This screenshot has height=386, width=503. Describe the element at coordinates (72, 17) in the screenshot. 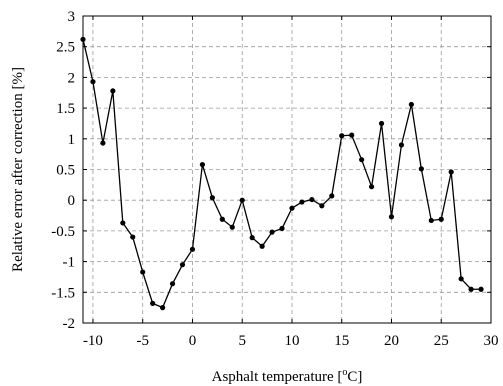

I see `y-tick-label: 3` at that location.